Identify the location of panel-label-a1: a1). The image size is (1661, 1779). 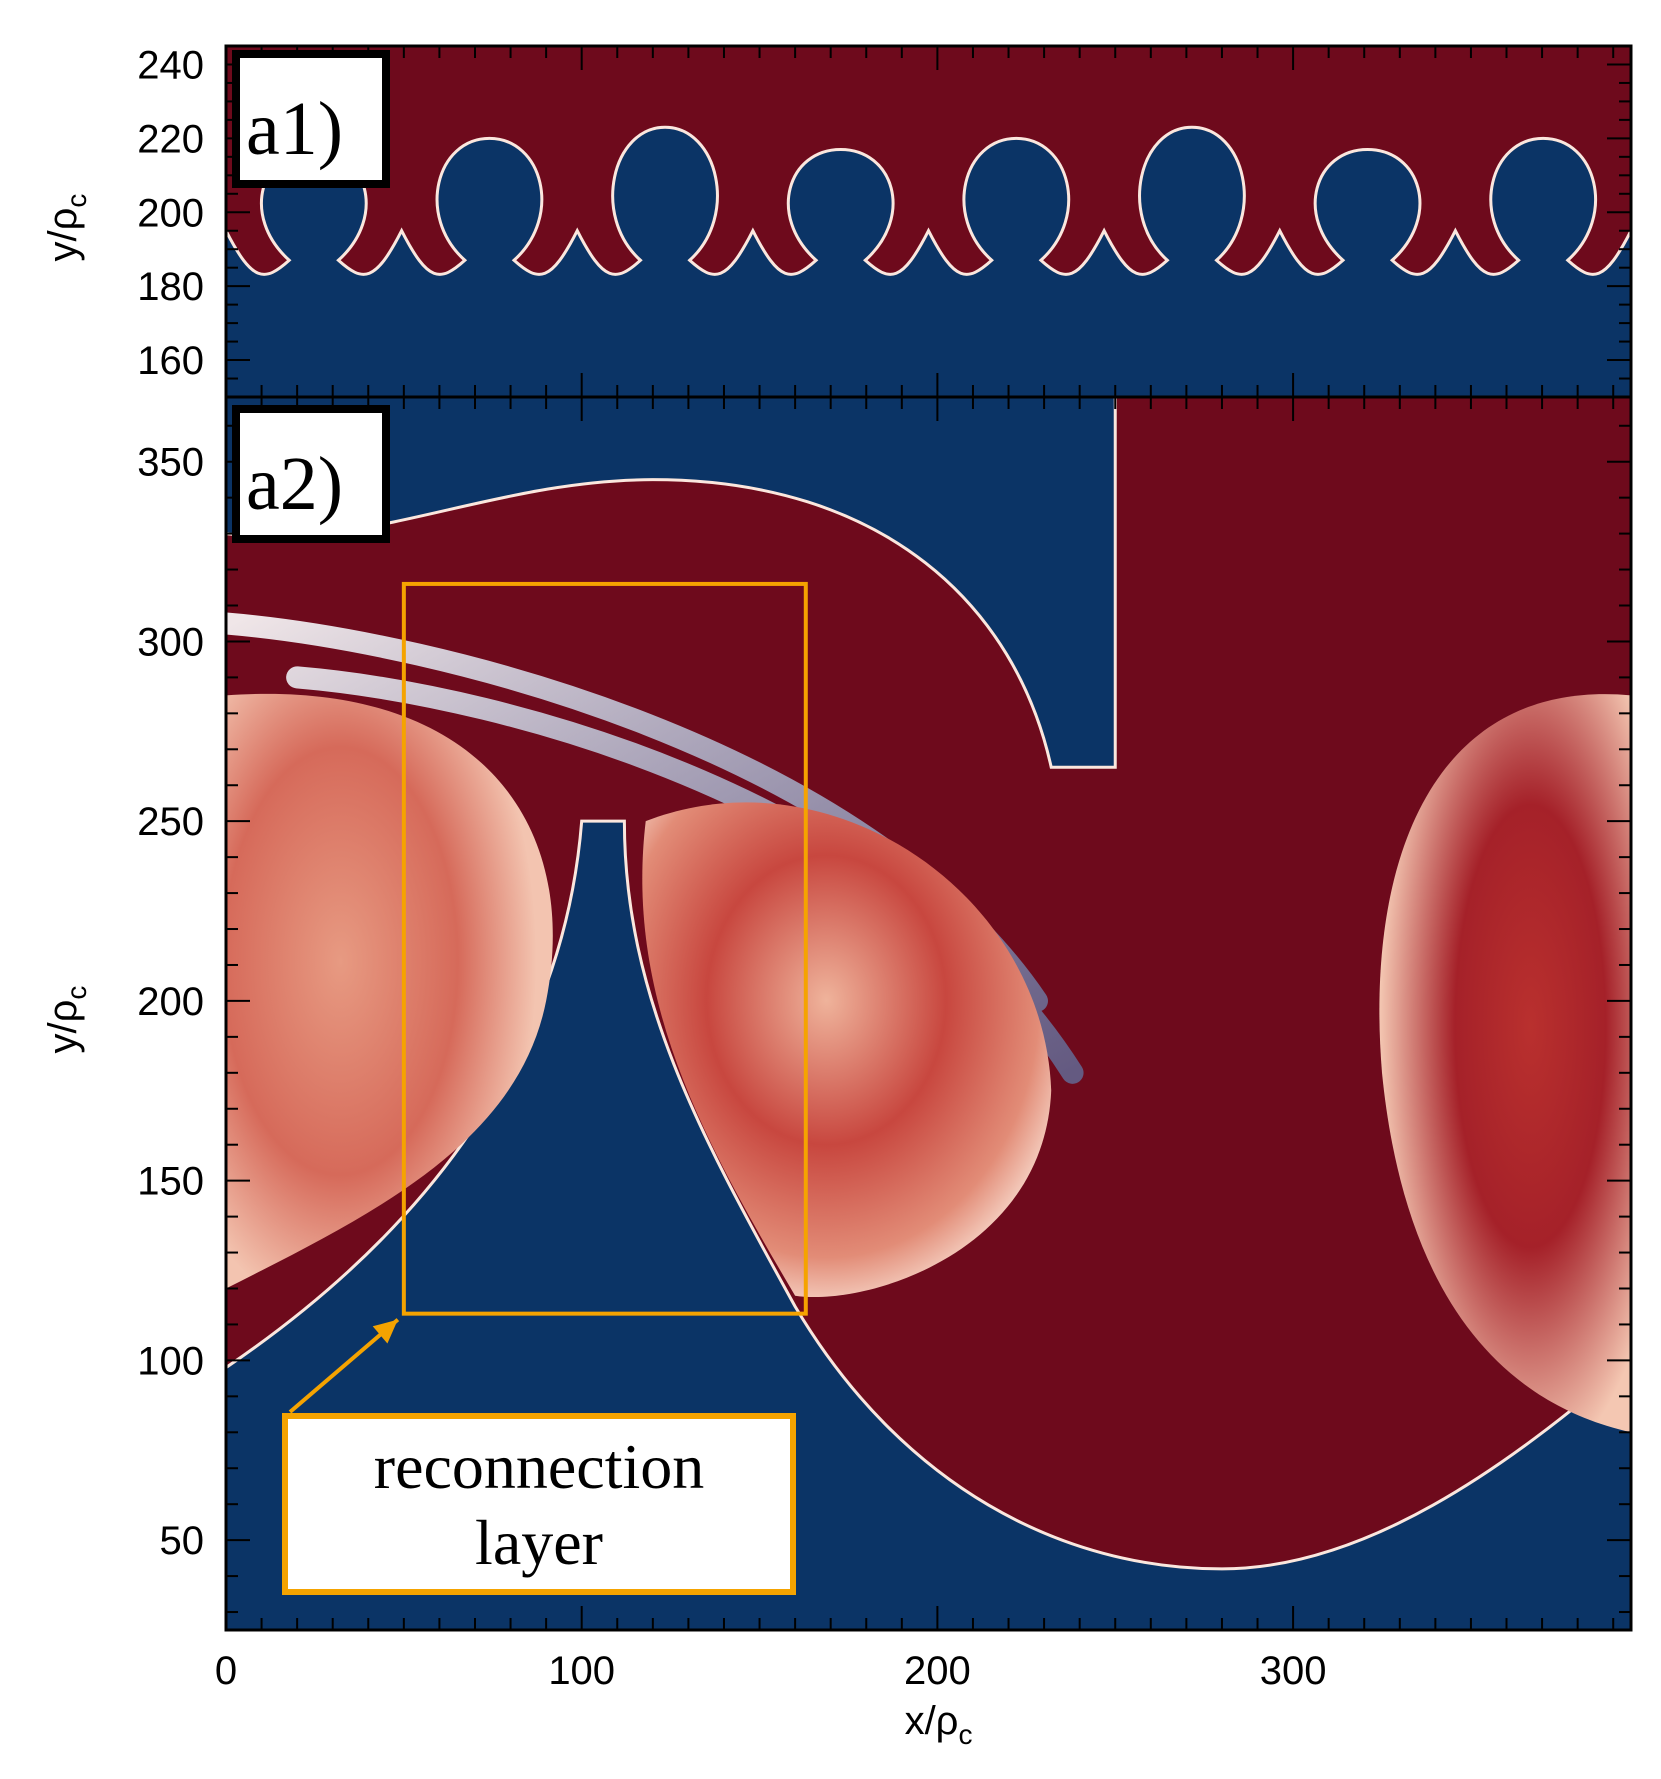
(311, 119).